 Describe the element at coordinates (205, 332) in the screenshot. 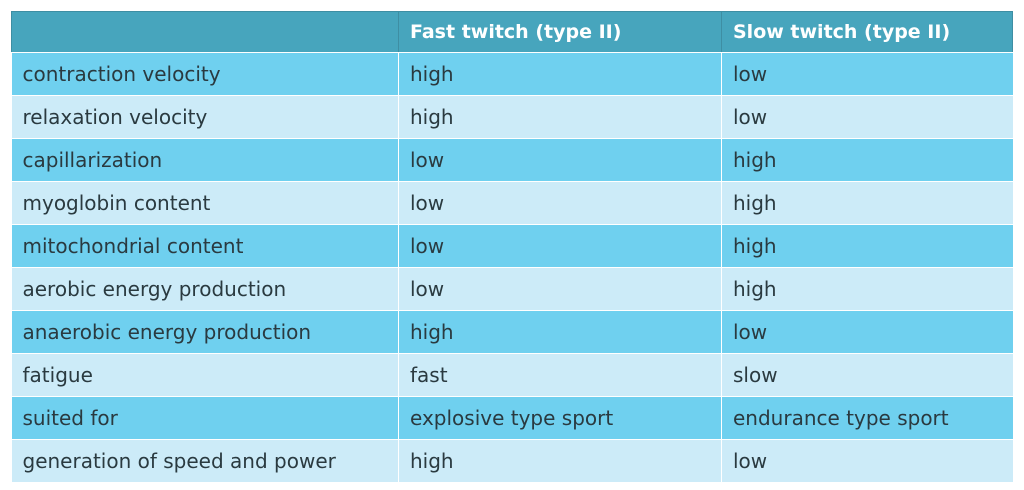

I see `property-cell: anaerobic energy production` at that location.